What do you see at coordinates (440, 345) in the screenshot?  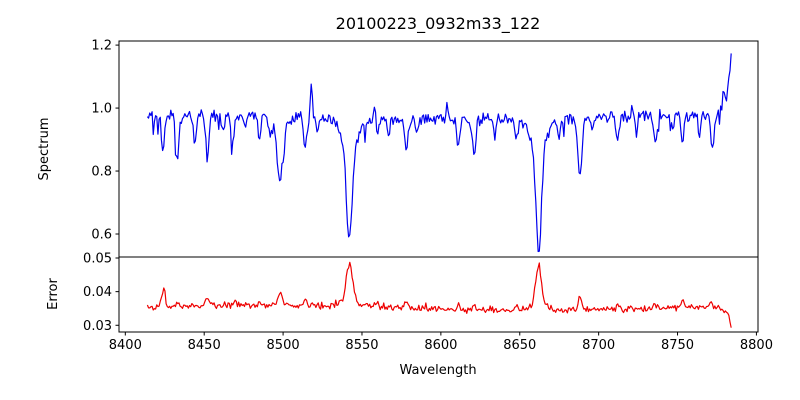 I see `error-x-tick-label: 8600` at bounding box center [440, 345].